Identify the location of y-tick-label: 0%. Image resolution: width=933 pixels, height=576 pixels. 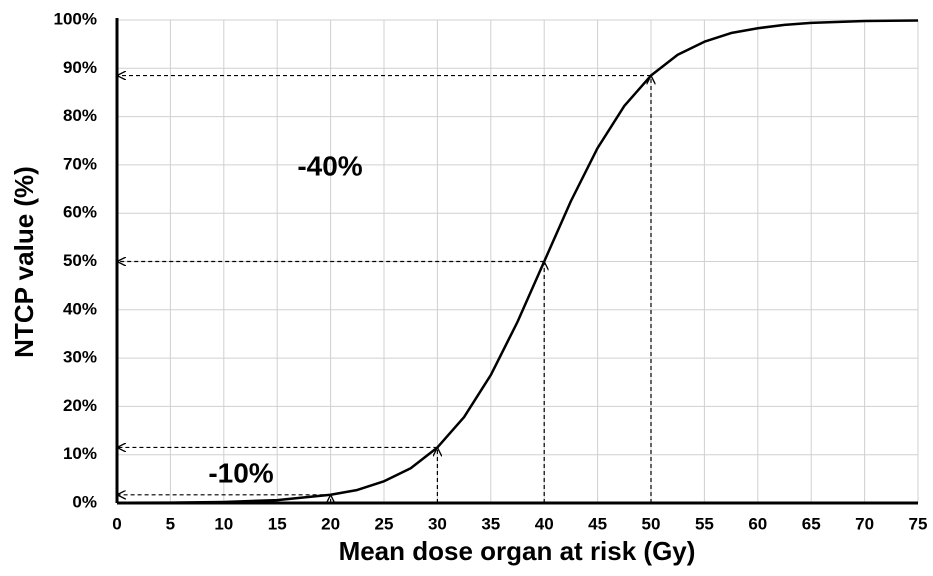
(84, 501).